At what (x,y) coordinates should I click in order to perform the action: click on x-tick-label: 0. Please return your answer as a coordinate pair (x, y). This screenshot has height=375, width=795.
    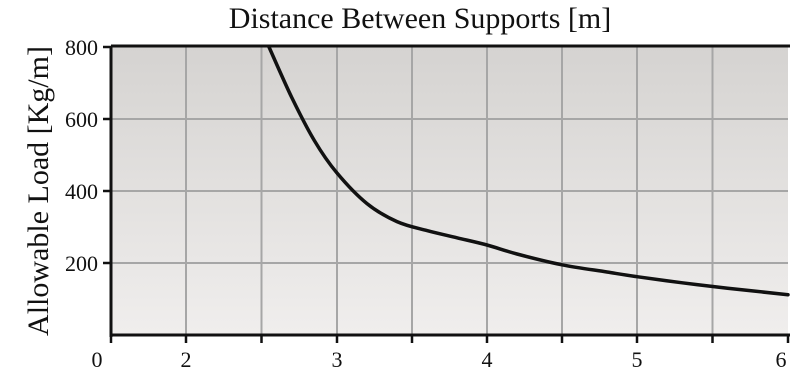
    Looking at the image, I should click on (97, 359).